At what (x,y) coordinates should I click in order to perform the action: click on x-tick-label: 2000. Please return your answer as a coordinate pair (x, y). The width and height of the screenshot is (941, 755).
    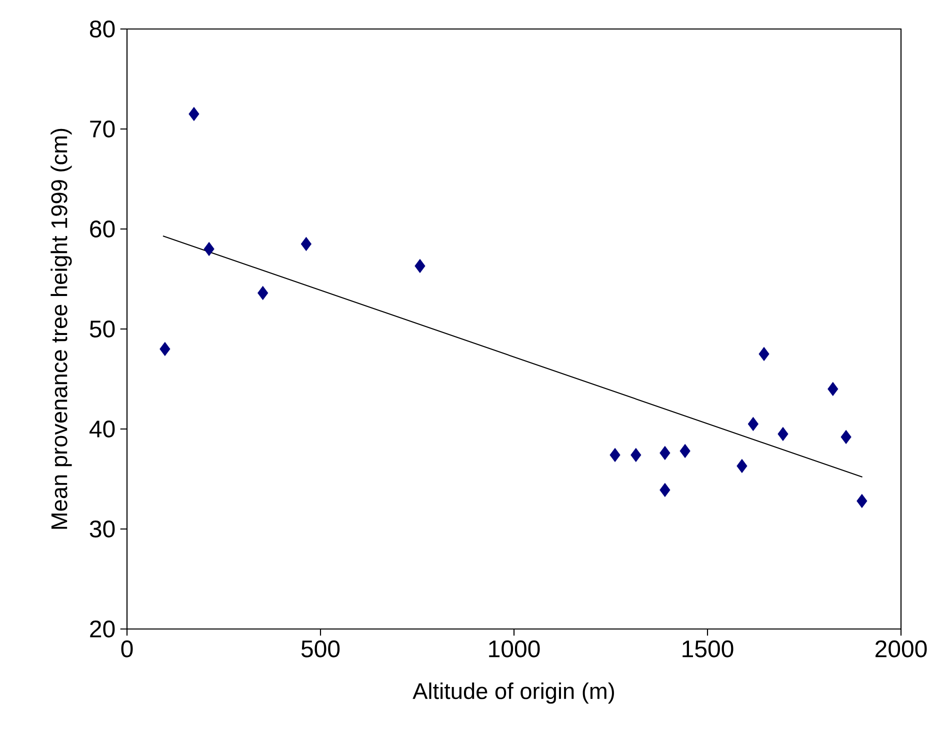
    Looking at the image, I should click on (901, 649).